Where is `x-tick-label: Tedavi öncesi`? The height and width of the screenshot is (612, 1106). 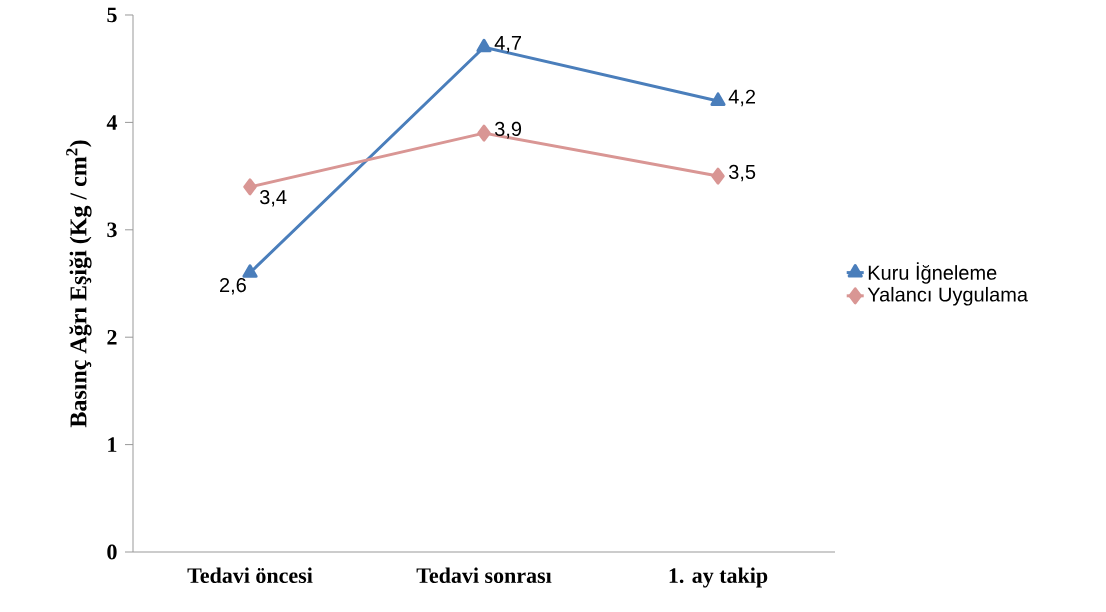 x-tick-label: Tedavi öncesi is located at coordinates (250, 575).